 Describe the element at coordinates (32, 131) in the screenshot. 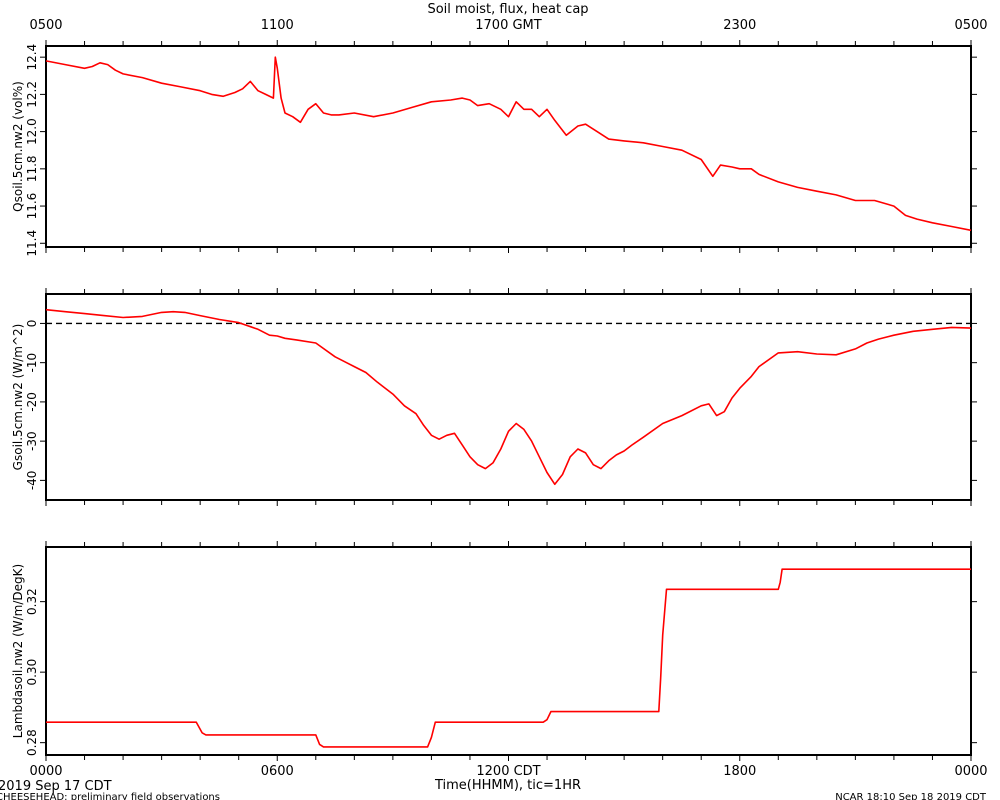

I see `y-tick-label: 12.0` at that location.